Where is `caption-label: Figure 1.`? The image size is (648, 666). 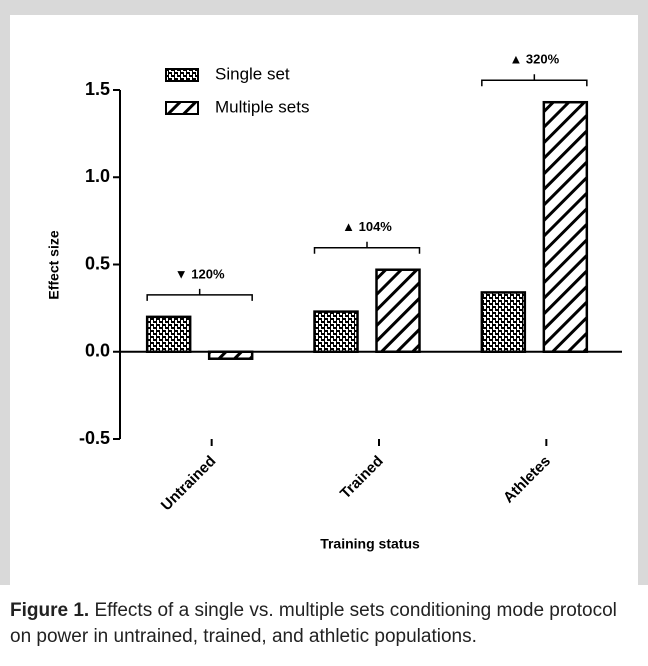
caption-label: Figure 1. is located at coordinates (50, 610).